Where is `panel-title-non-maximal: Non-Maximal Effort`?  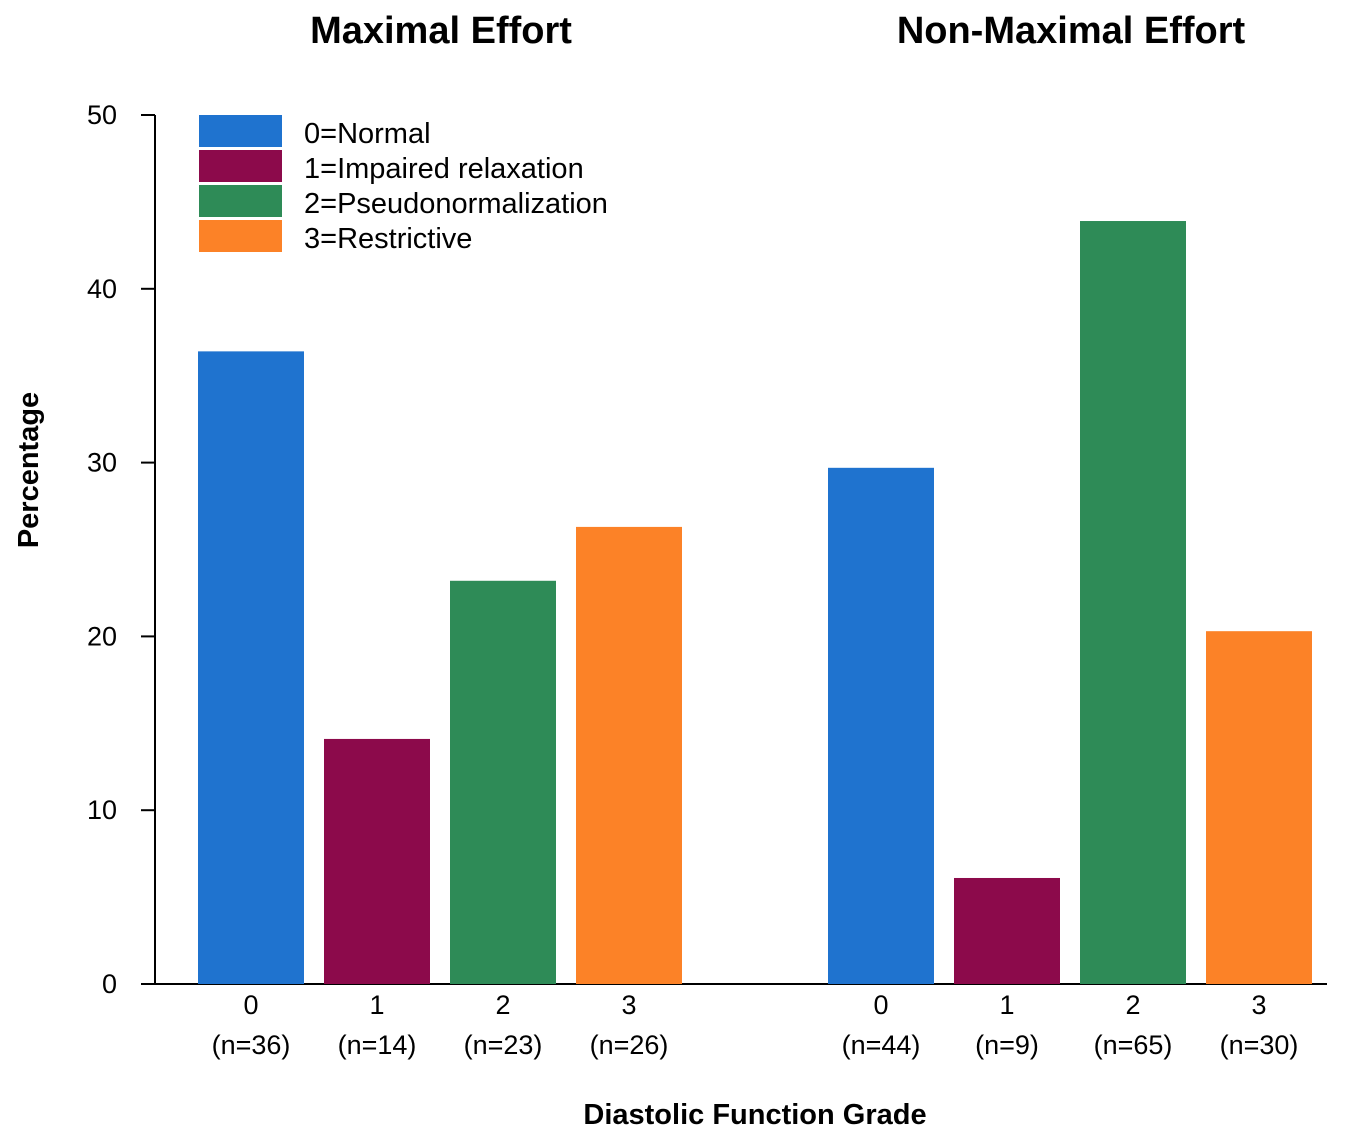 panel-title-non-maximal: Non-Maximal Effort is located at coordinates (1071, 31).